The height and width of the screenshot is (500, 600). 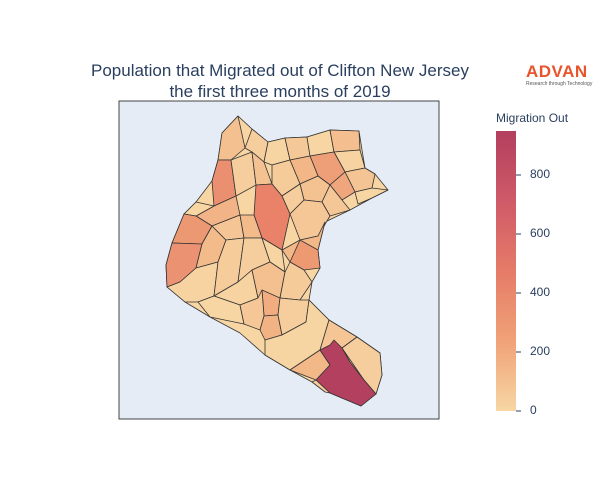 What do you see at coordinates (231, 138) in the screenshot?
I see `block-w1` at bounding box center [231, 138].